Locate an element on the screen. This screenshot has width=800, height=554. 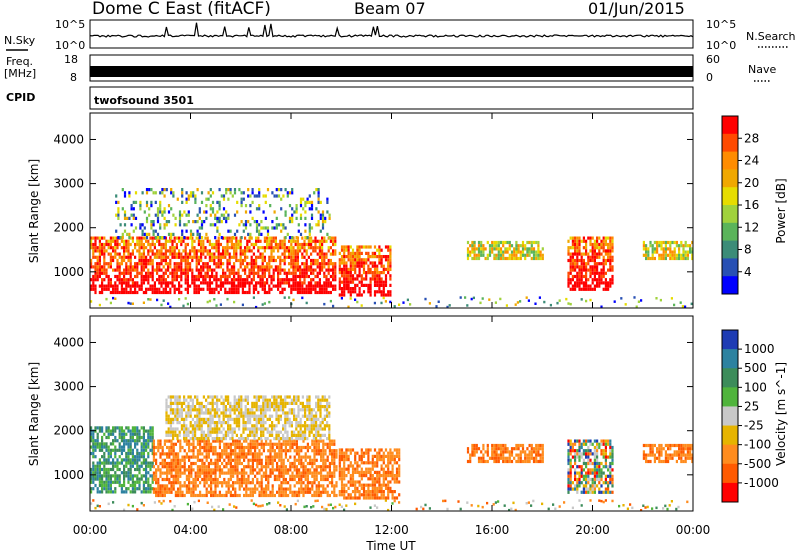
nsearch-tick-bottom: 10^0 is located at coordinates (721, 45).